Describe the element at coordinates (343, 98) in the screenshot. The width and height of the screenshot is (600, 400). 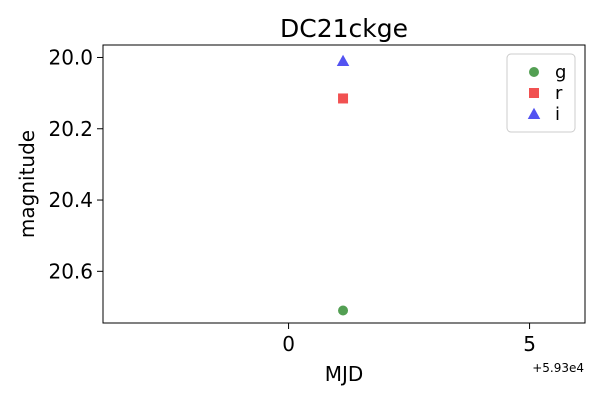
I see `data-point-r` at that location.